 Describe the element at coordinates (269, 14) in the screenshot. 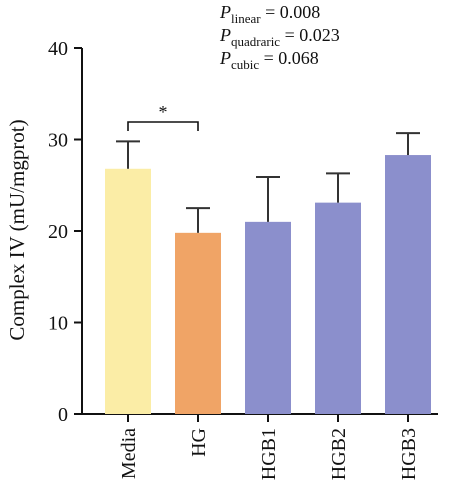

I see `p-value-annotation: Plinear = 0.008` at that location.